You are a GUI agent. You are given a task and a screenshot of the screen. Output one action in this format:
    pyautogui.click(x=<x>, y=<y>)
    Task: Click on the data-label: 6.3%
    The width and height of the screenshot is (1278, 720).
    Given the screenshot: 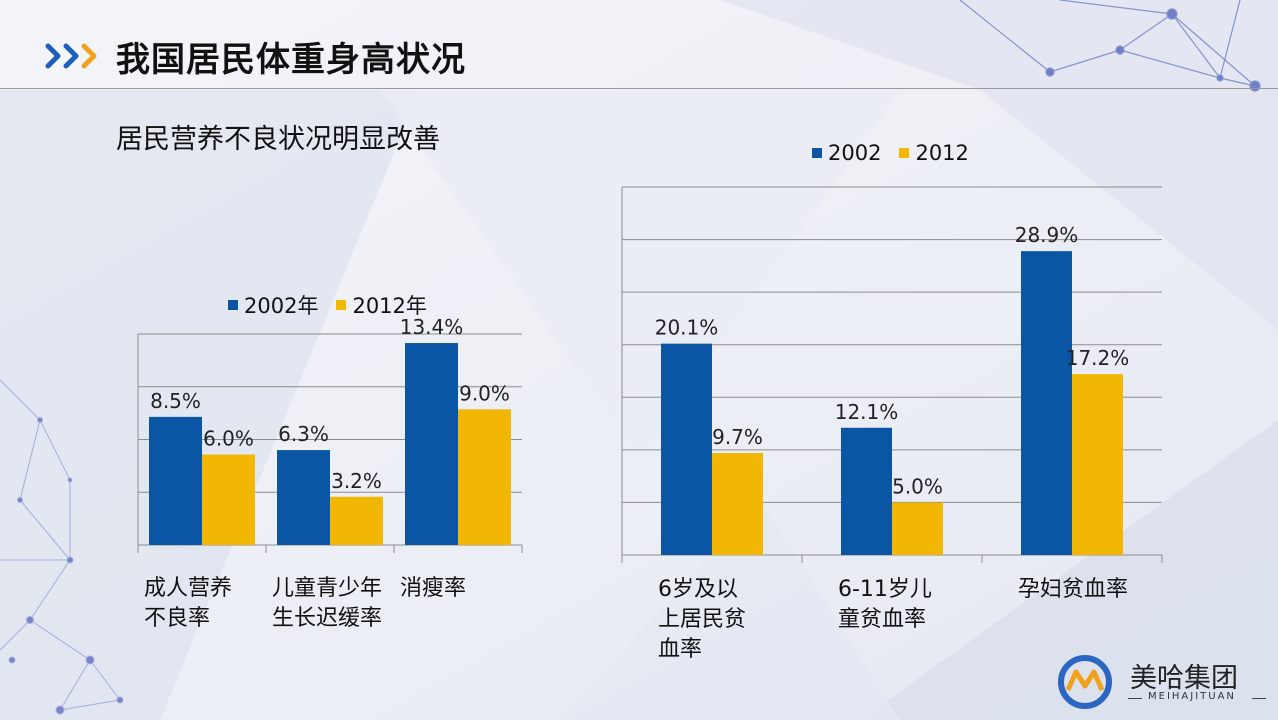 What is the action you would take?
    pyautogui.click(x=303, y=434)
    